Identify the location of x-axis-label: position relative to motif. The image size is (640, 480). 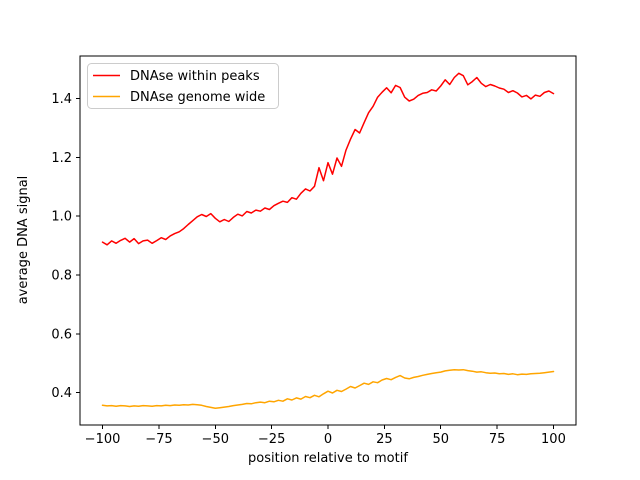
(328, 458).